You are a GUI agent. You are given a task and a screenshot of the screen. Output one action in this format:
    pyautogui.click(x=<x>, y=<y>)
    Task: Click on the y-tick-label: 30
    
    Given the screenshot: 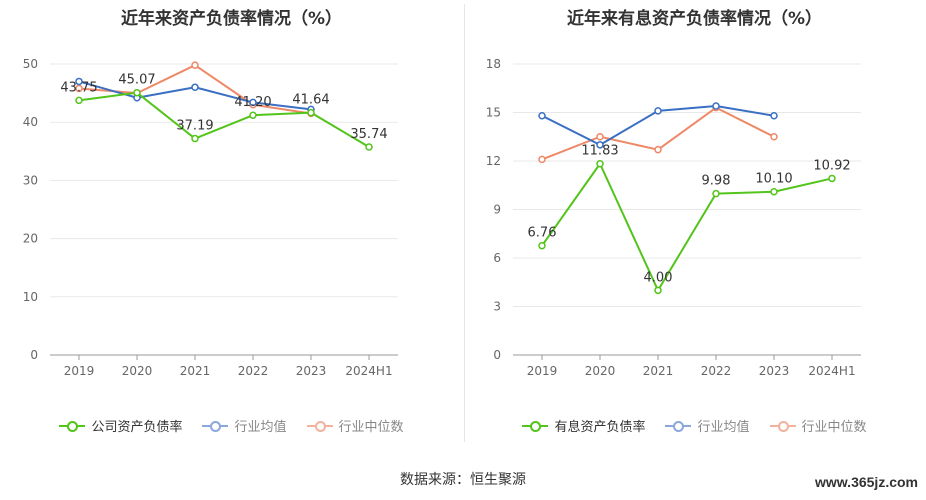 What is the action you would take?
    pyautogui.click(x=30, y=180)
    